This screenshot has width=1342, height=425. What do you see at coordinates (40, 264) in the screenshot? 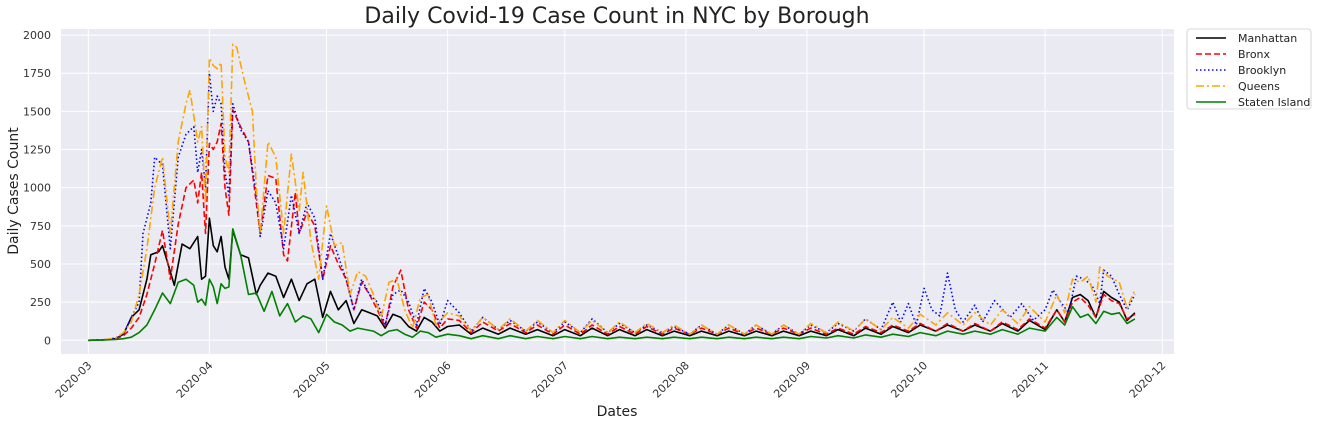
I see `y-tick-label: 500` at bounding box center [40, 264].